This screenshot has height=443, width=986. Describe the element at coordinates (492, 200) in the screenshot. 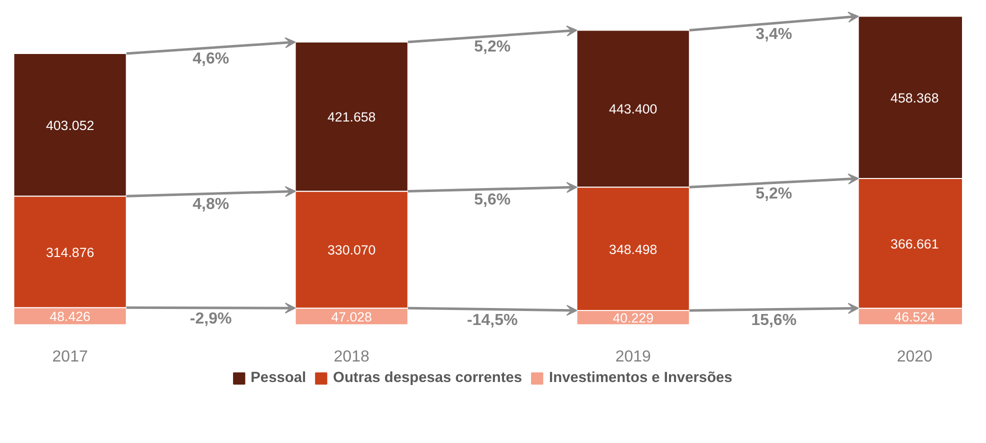

I see `annotation: 5,6%` at that location.